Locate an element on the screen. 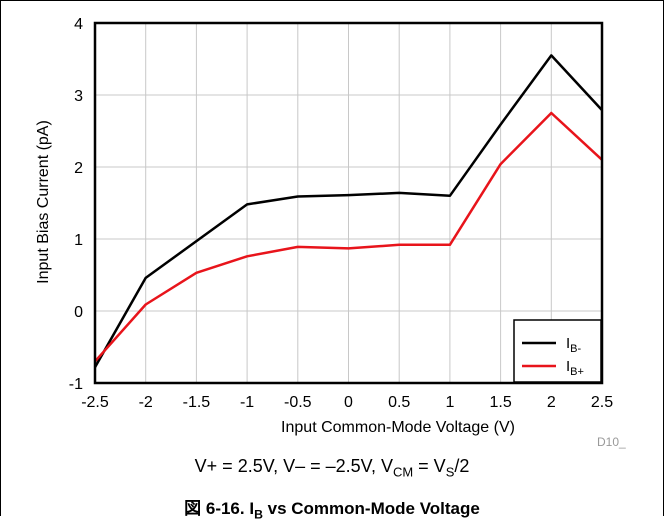 The image size is (664, 521). x-tick-label: 2 is located at coordinates (551, 402).